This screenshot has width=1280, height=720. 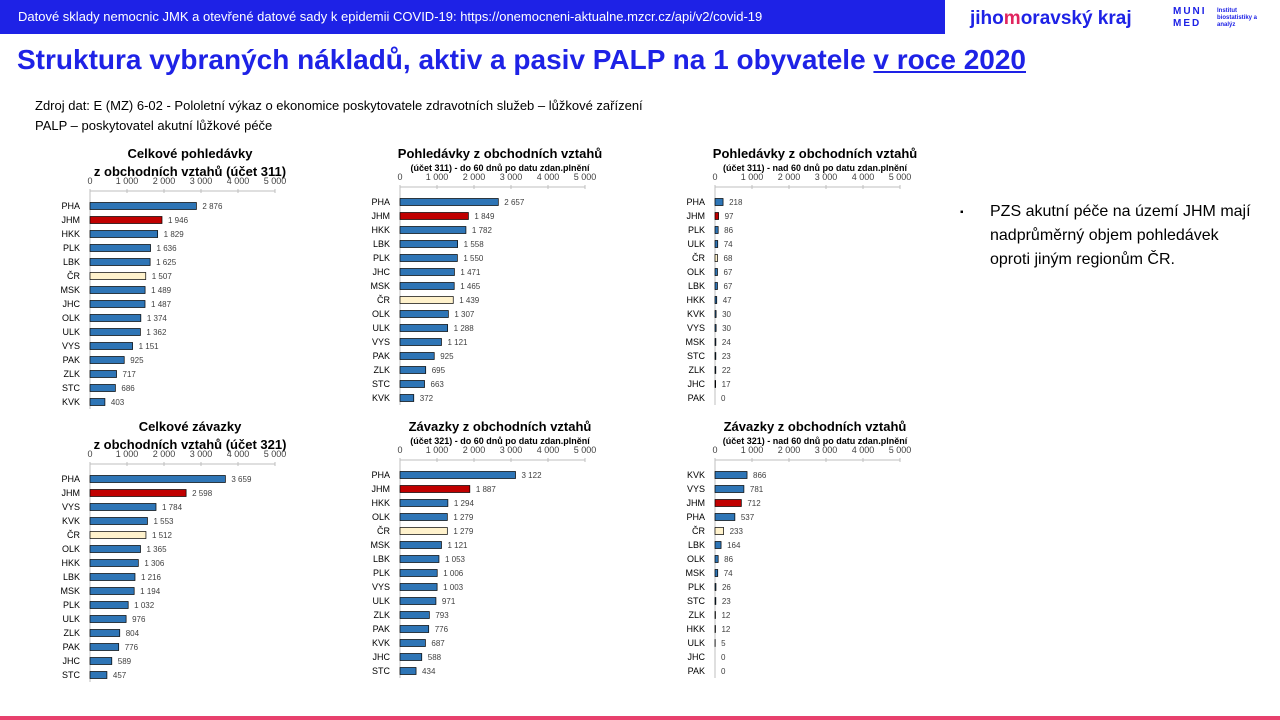 I want to click on value-label: 0, so click(x=723, y=671).